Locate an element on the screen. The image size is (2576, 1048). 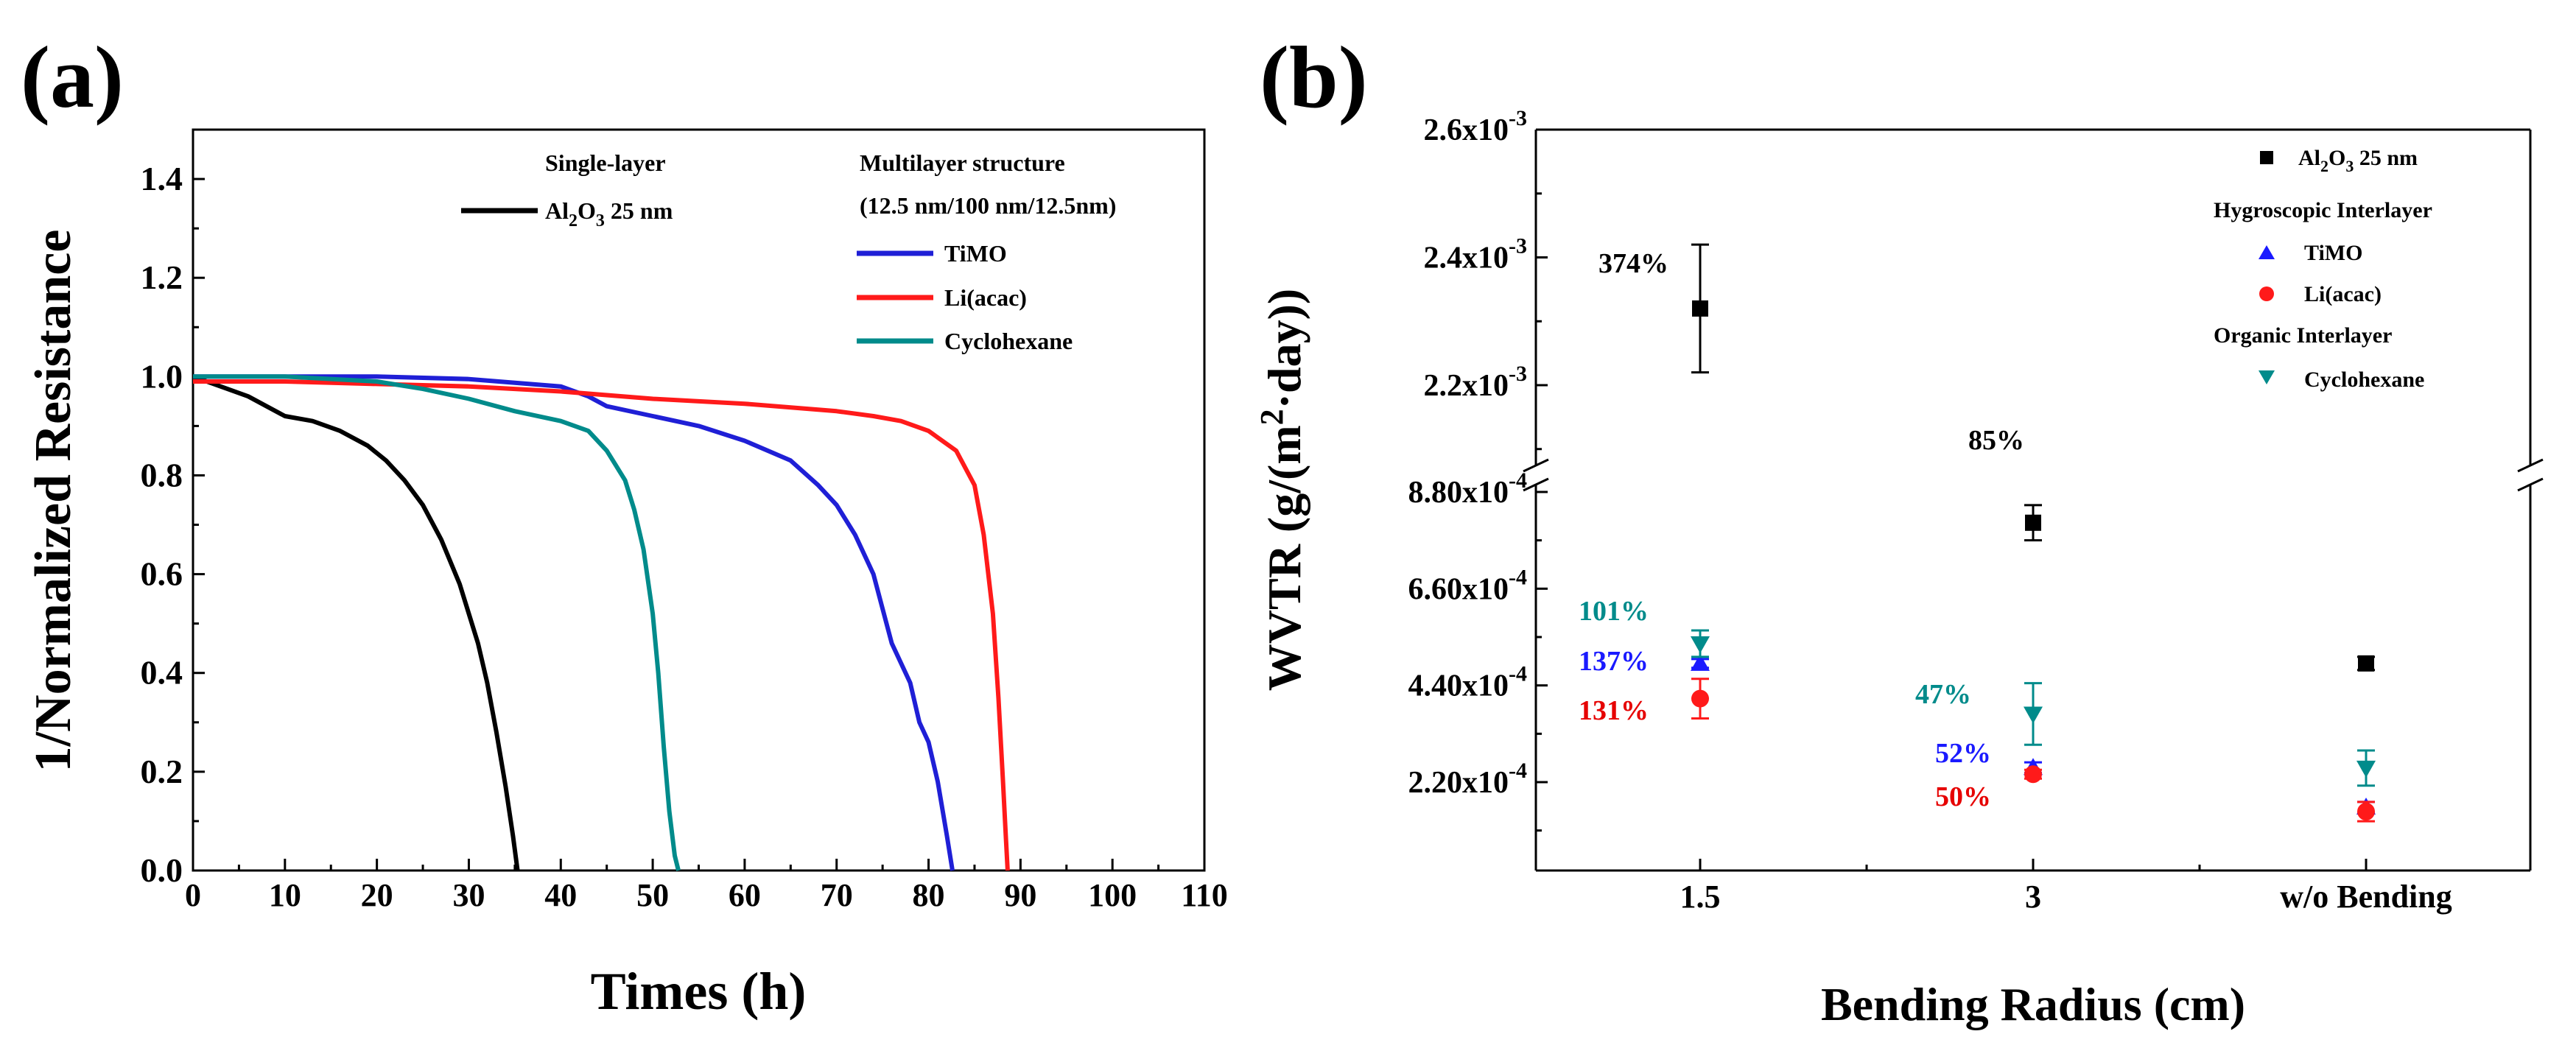
series-line-timo is located at coordinates (574, 623).